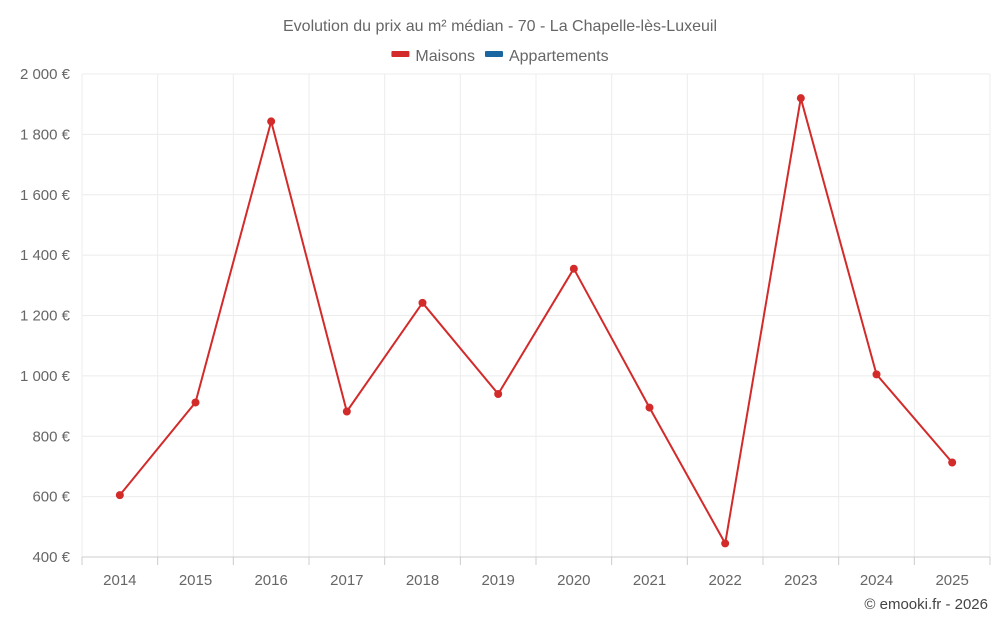 The image size is (1000, 625). Describe the element at coordinates (45, 255) in the screenshot. I see `y-tick-label: 1 400 €` at that location.